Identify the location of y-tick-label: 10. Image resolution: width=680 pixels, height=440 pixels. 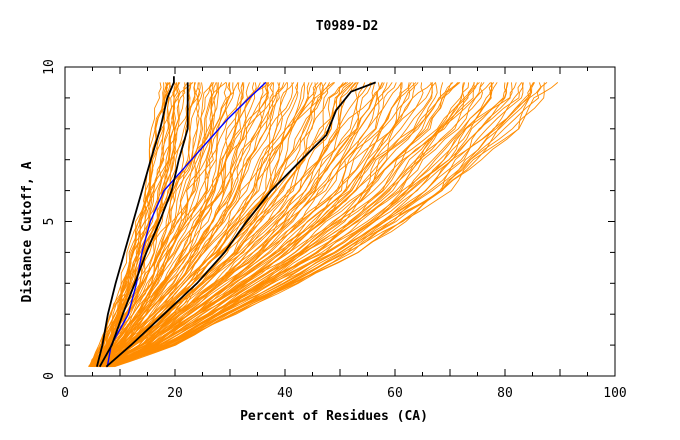
(49, 67).